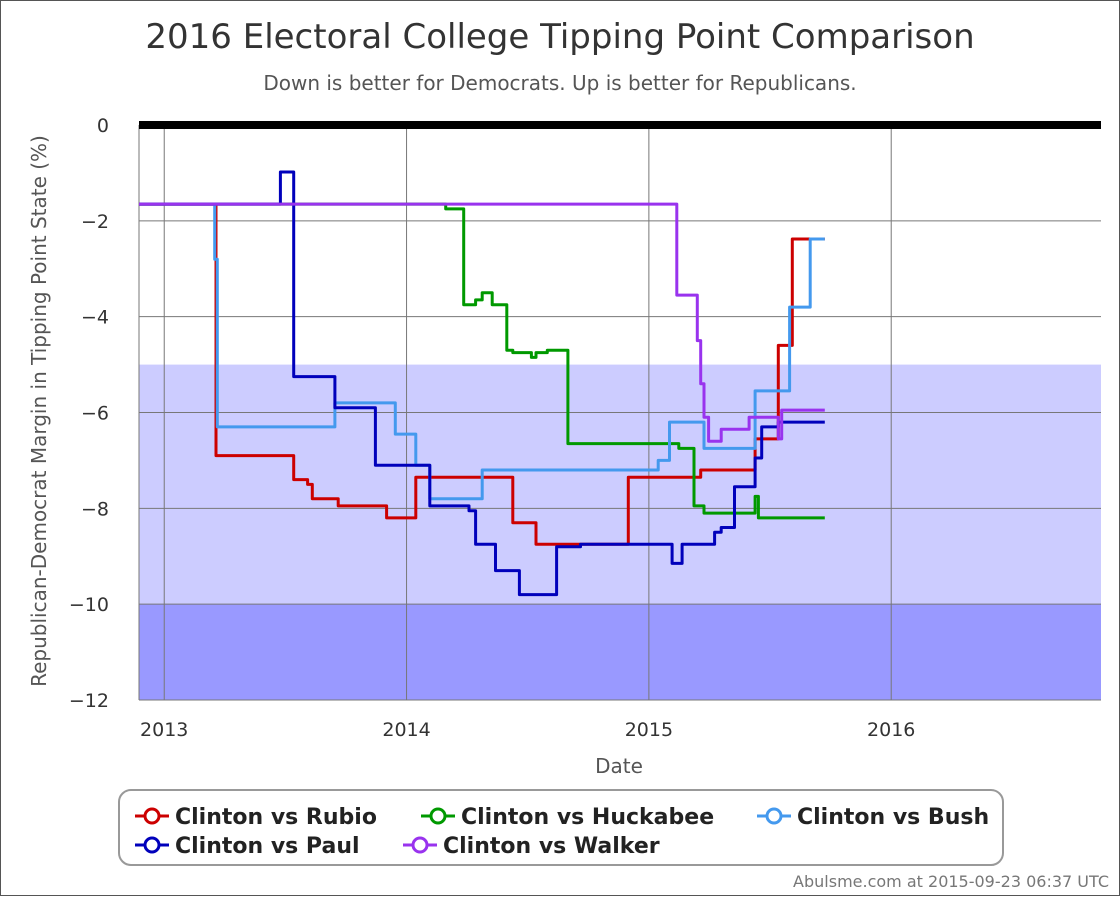  Describe the element at coordinates (551, 846) in the screenshot. I see `legend-label: Clinton vs Walker` at that location.